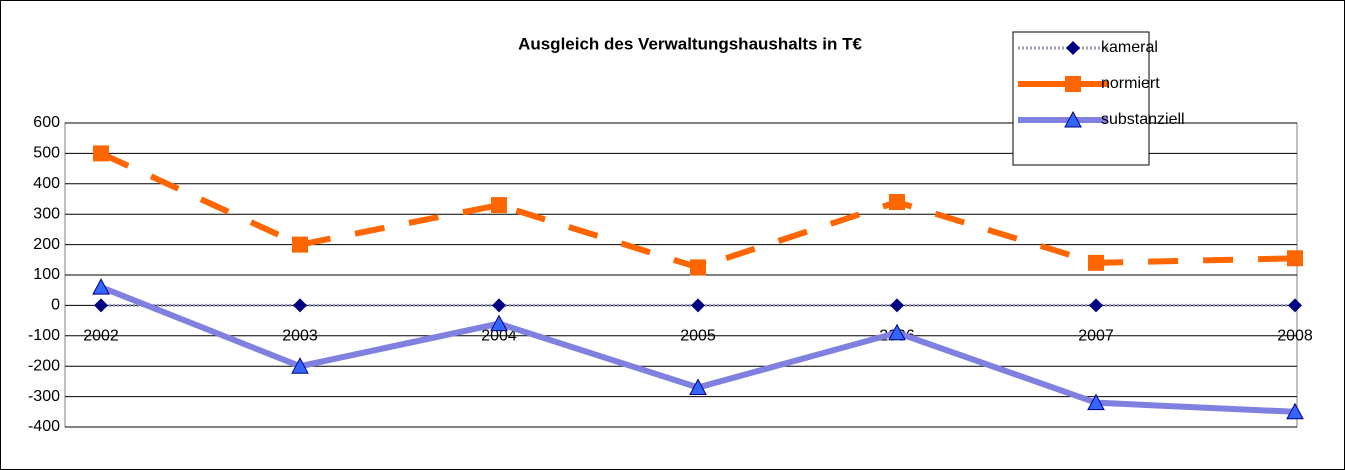 This screenshot has height=470, width=1345. Describe the element at coordinates (101, 336) in the screenshot. I see `x-tick-label: 2002` at that location.